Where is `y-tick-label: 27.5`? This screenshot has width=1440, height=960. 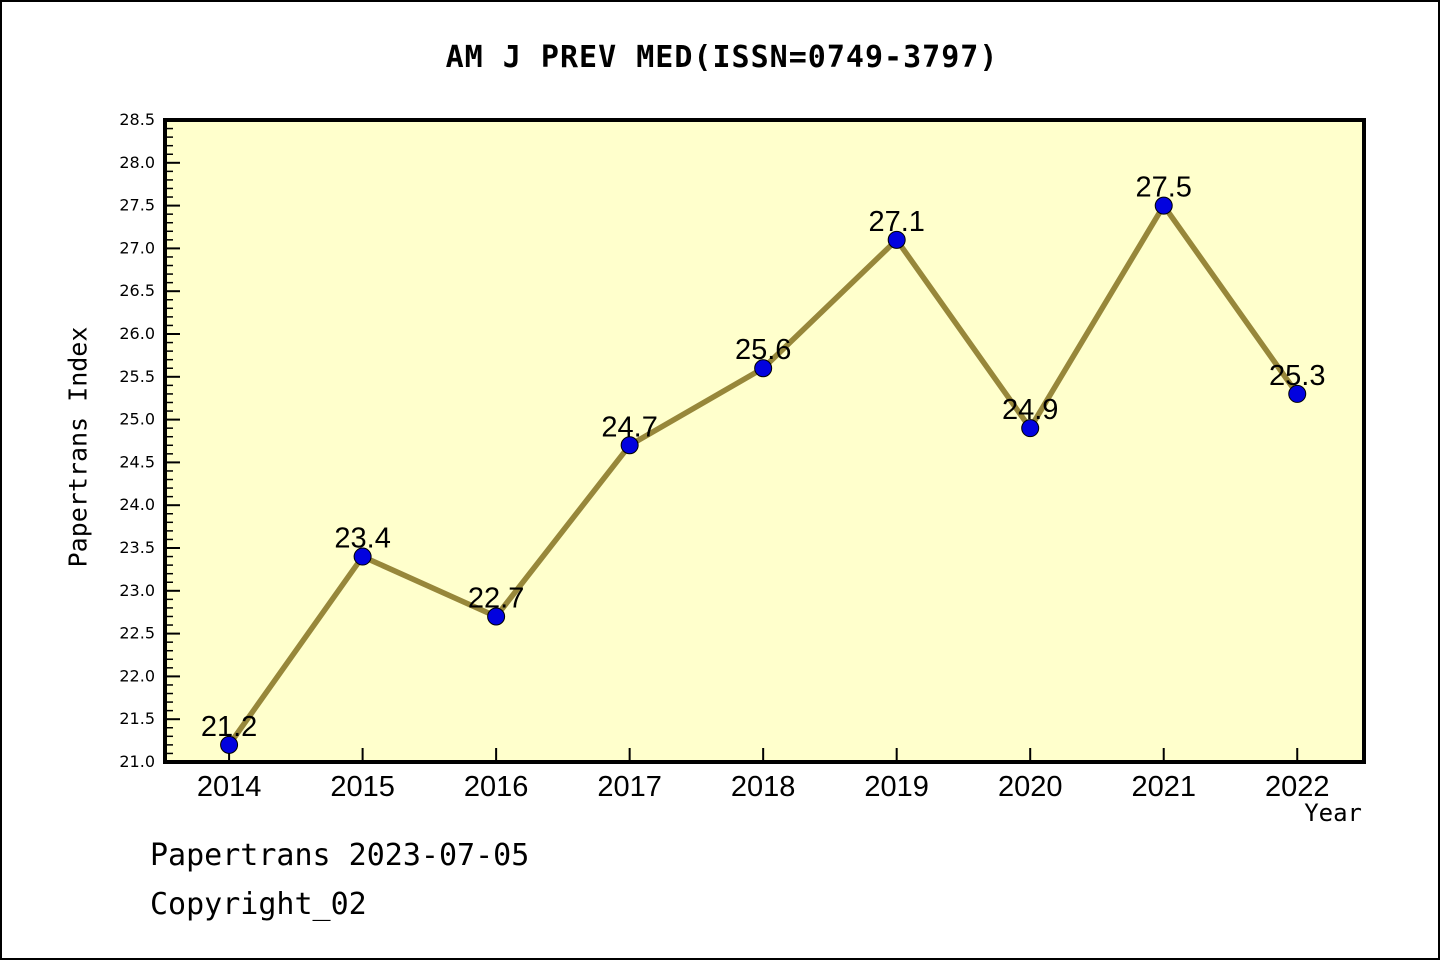 y-tick-label: 27.5 is located at coordinates (137, 205).